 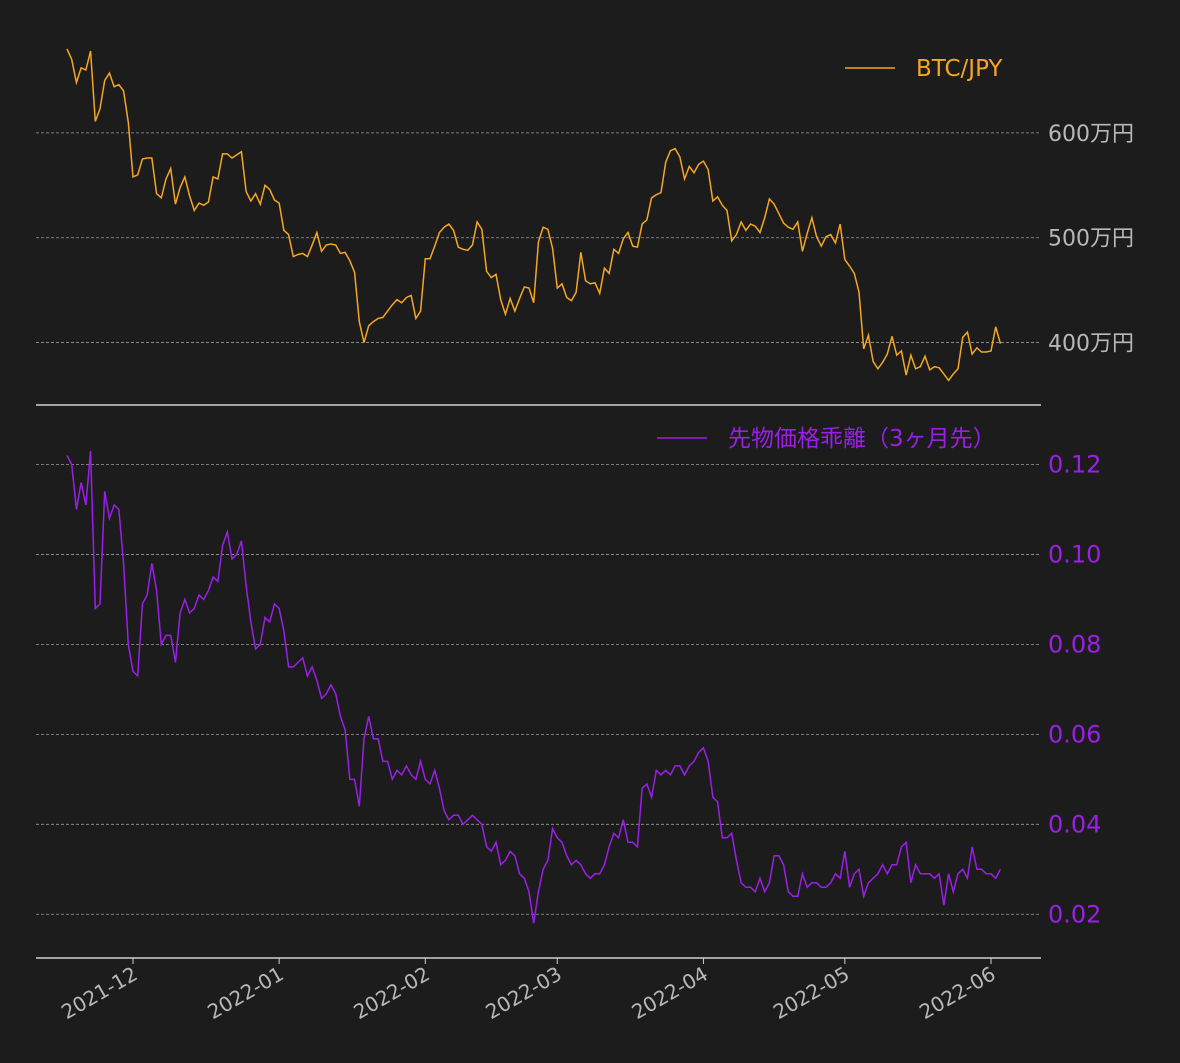 What do you see at coordinates (959, 69) in the screenshot?
I see `btc-legend-label: BTC/JPY` at bounding box center [959, 69].